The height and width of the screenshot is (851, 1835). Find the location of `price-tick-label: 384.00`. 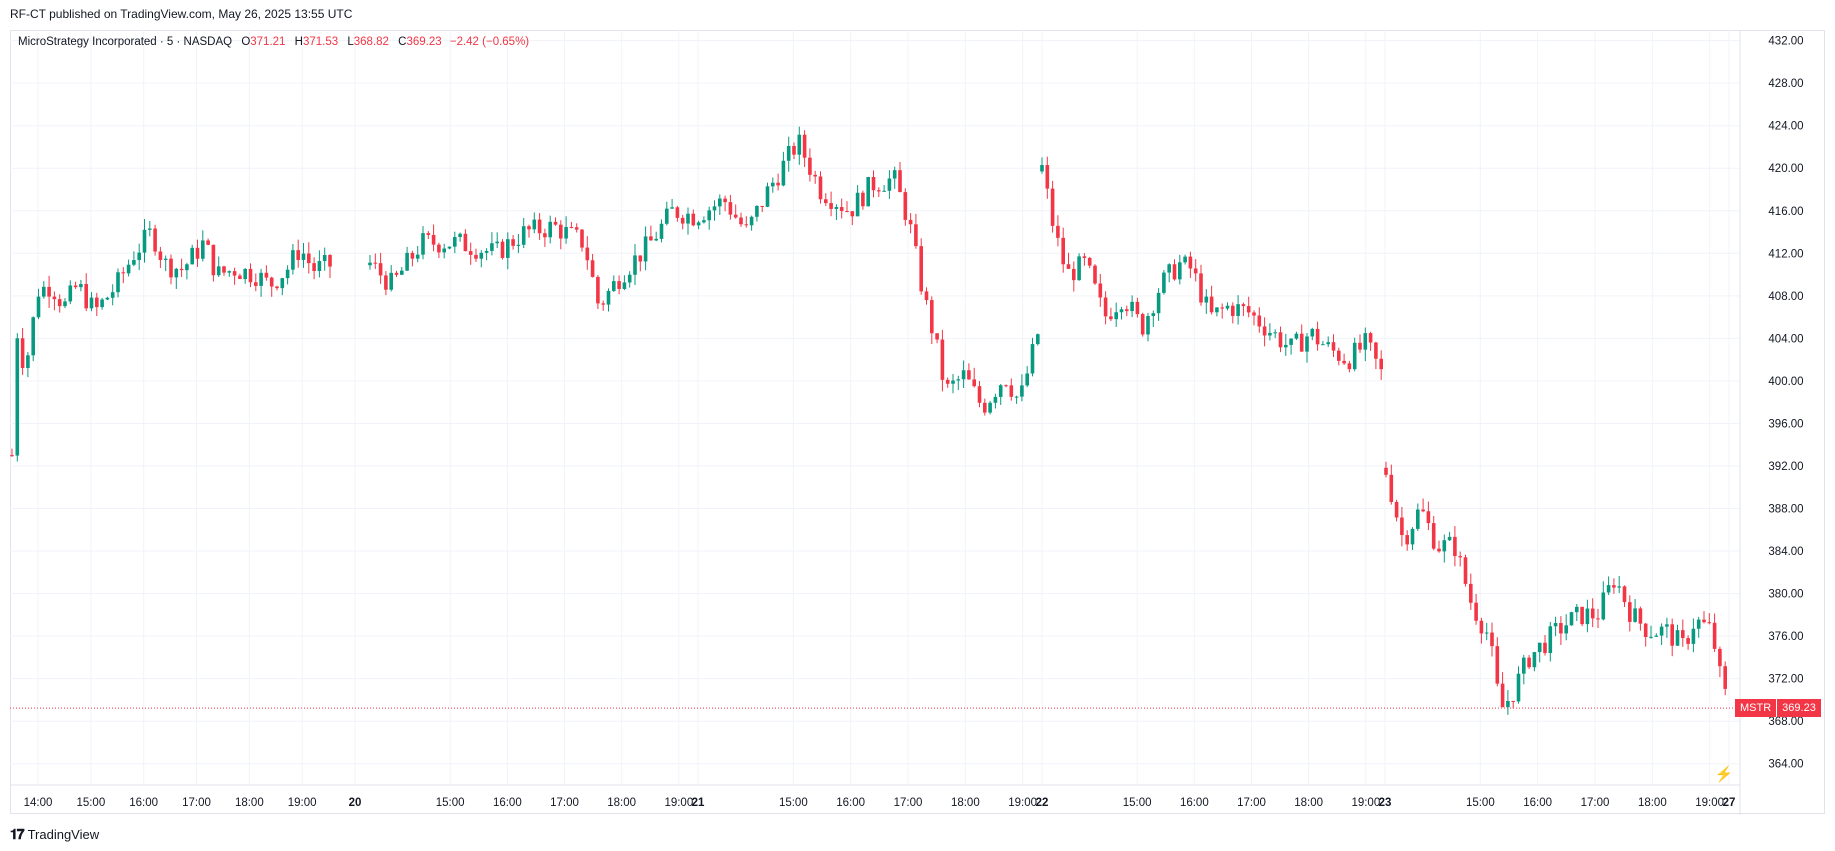

price-tick-label: 384.00 is located at coordinates (1785, 552).